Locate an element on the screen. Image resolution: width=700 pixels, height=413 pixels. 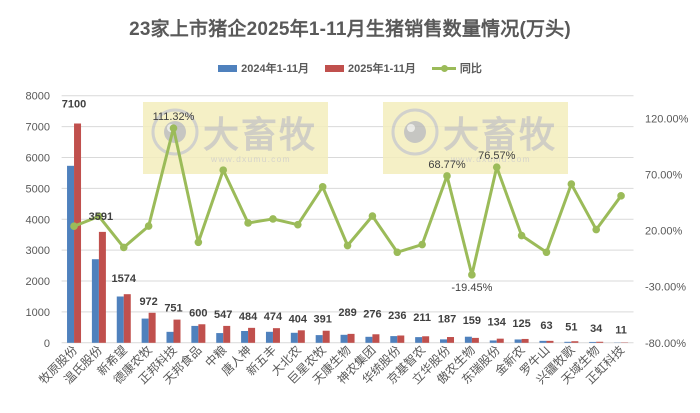
bar-value-label: 751 is located at coordinates (173, 309).